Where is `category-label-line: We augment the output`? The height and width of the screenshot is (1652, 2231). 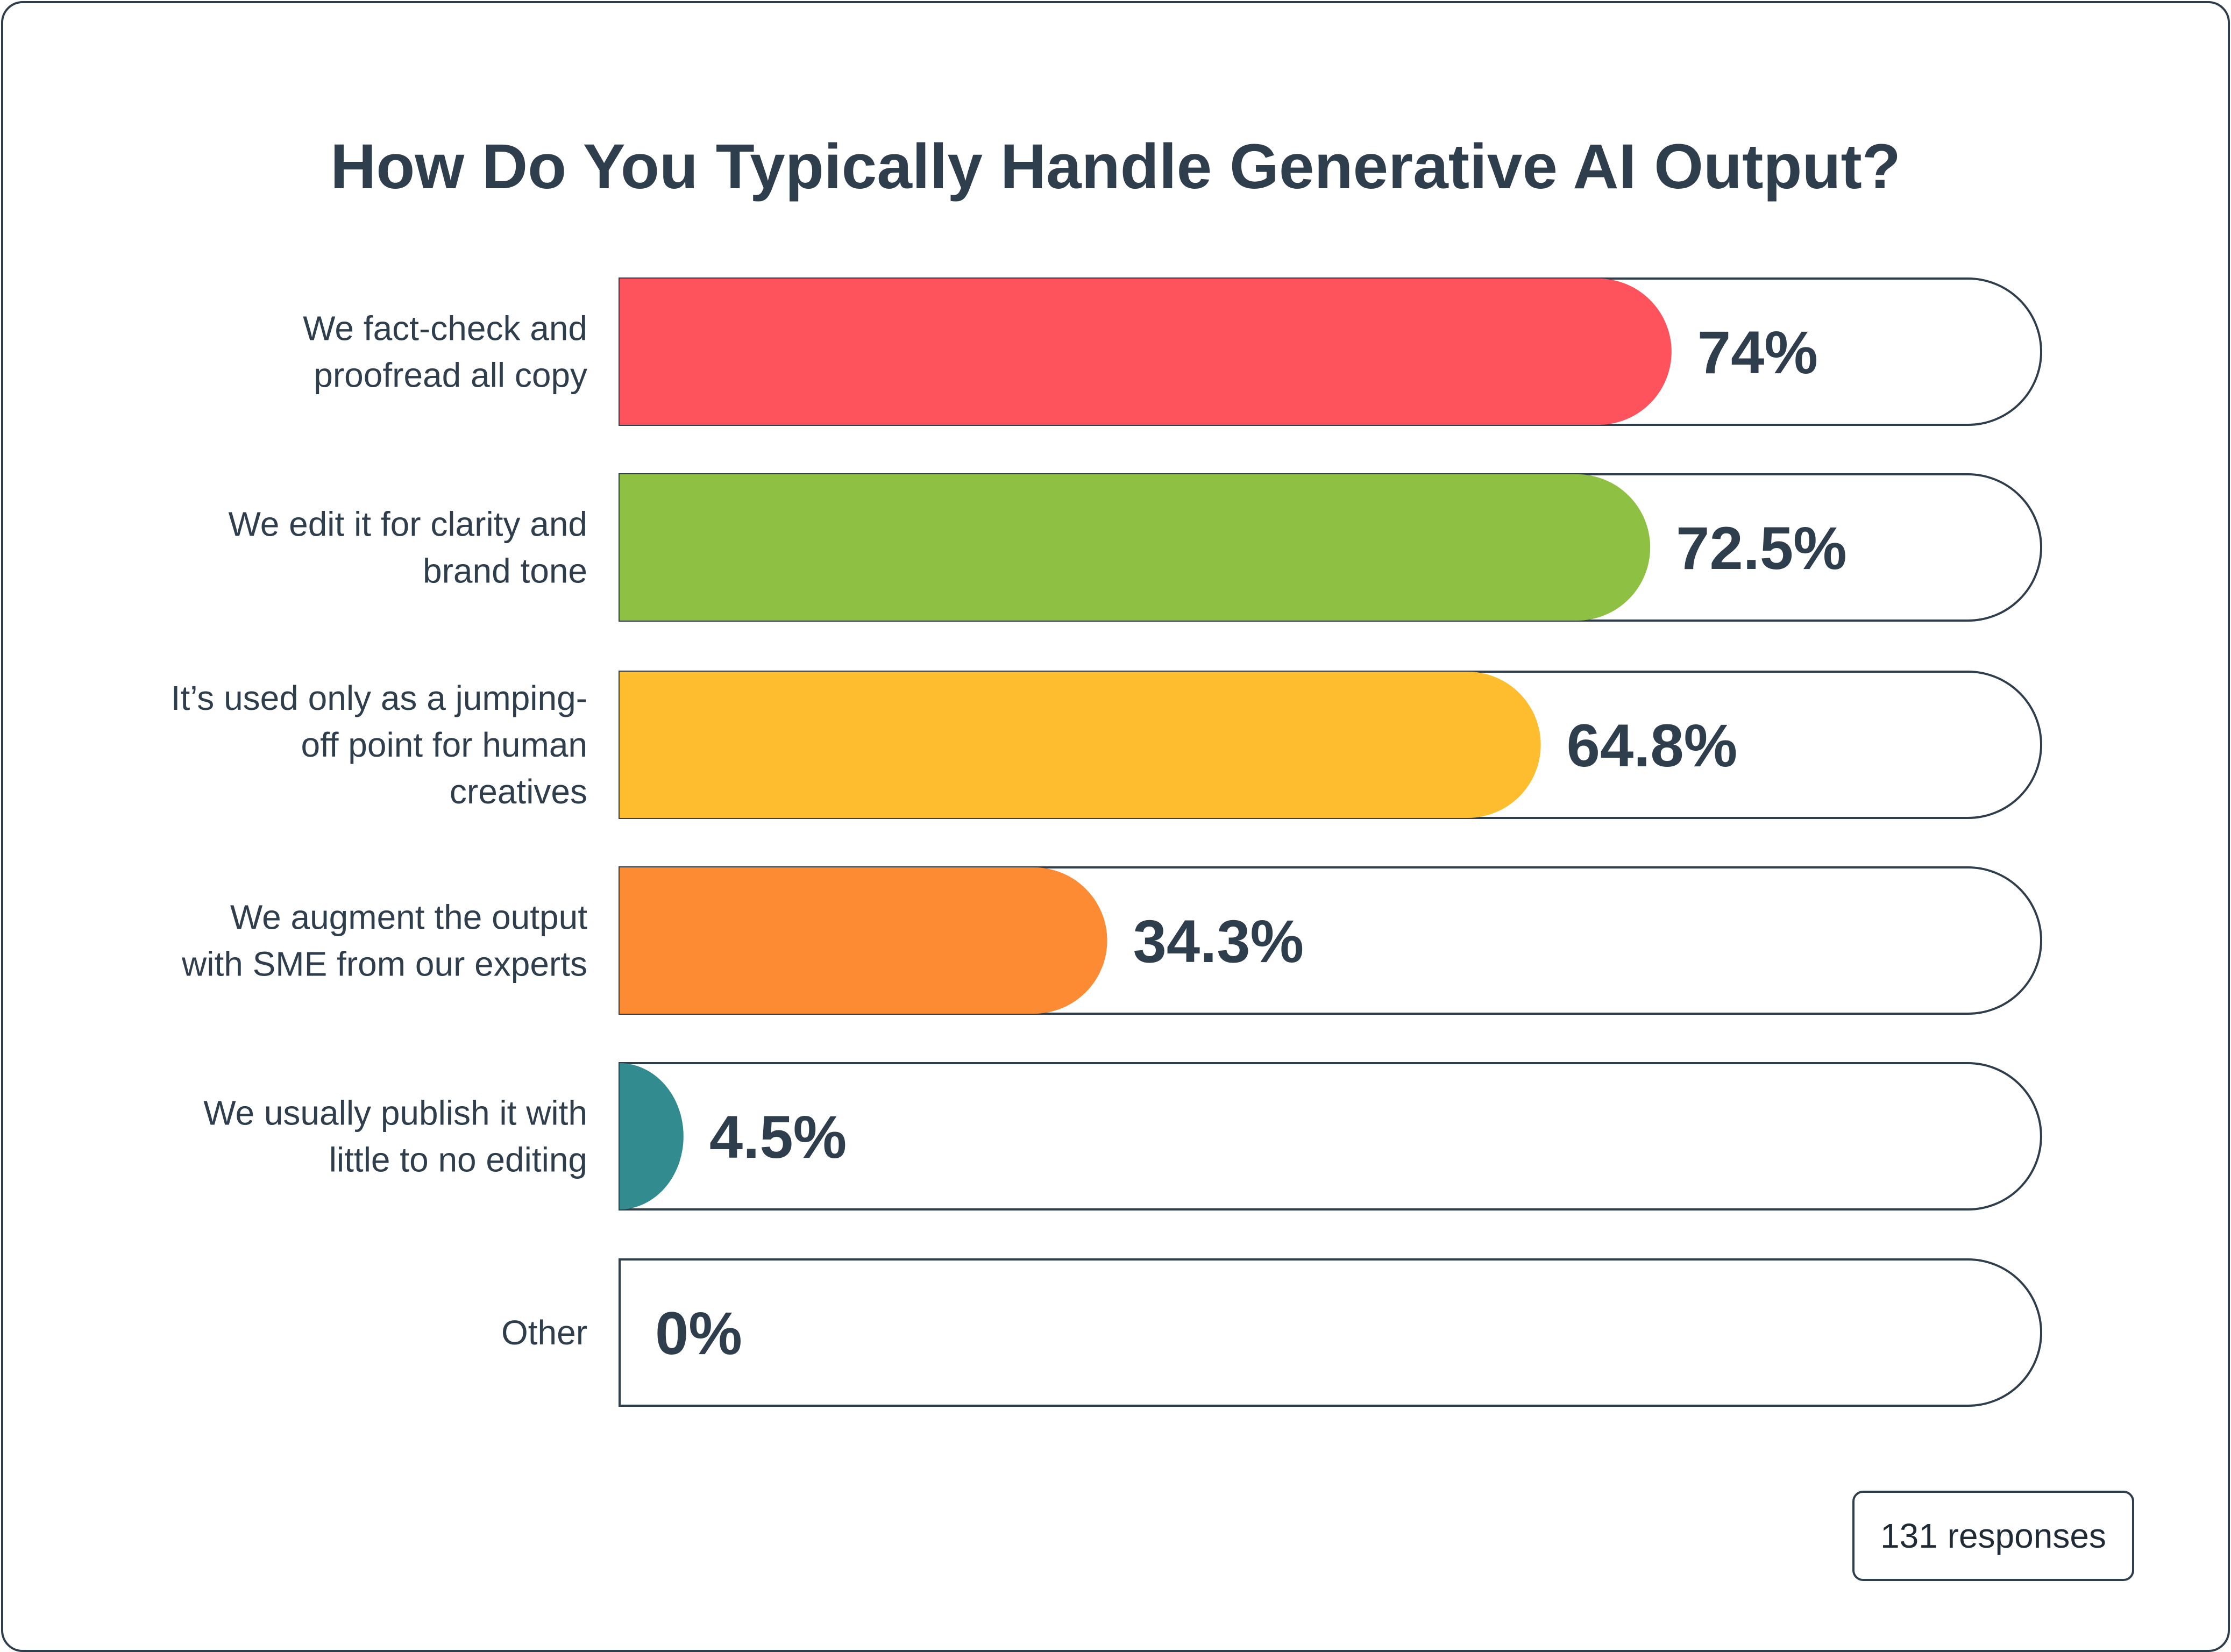 category-label-line: We augment the output is located at coordinates (408, 917).